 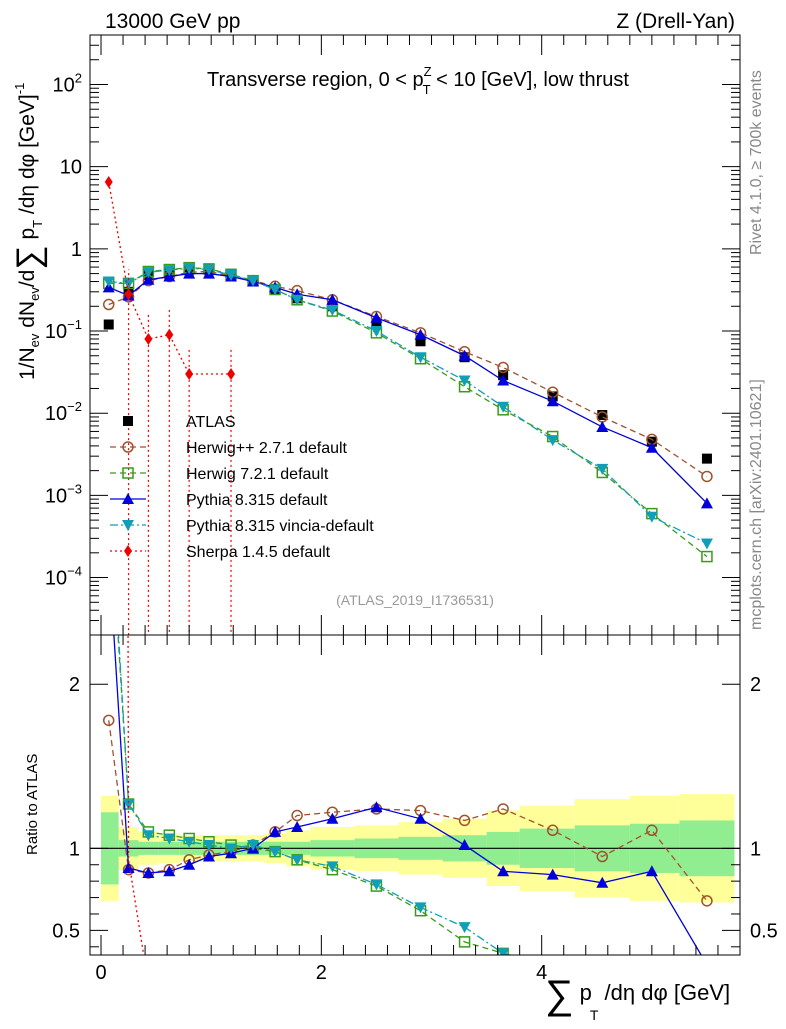 I want to click on y-tick-label: 1, so click(x=76, y=250).